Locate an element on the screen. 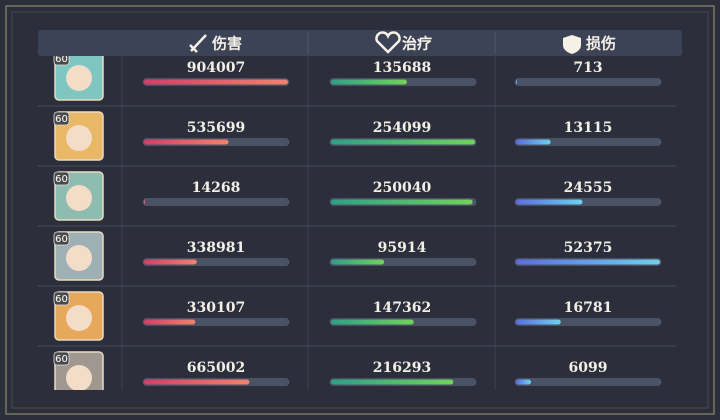 This screenshot has width=720, height=420. stat-value: 250040 is located at coordinates (402, 188).